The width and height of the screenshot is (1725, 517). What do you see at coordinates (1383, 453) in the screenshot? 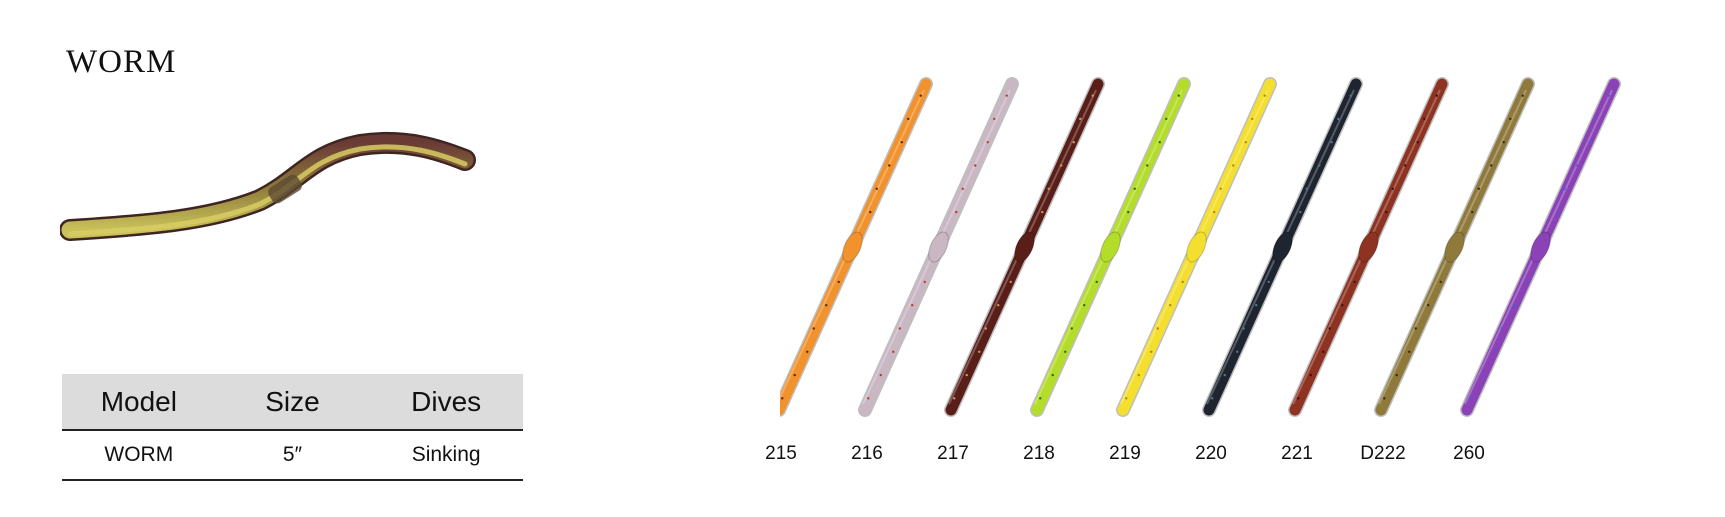
I see `variant-code-D222: D222` at bounding box center [1383, 453].